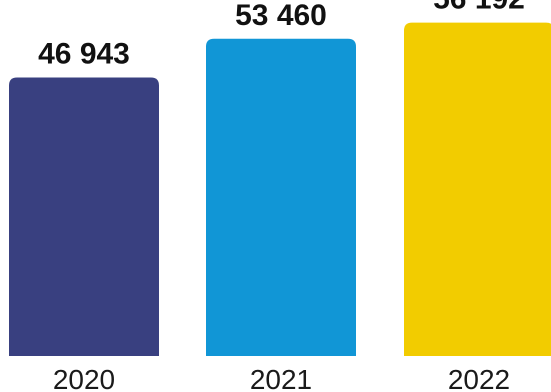  Describe the element at coordinates (479, 378) in the screenshot. I see `category-label-2022: 2022` at that location.